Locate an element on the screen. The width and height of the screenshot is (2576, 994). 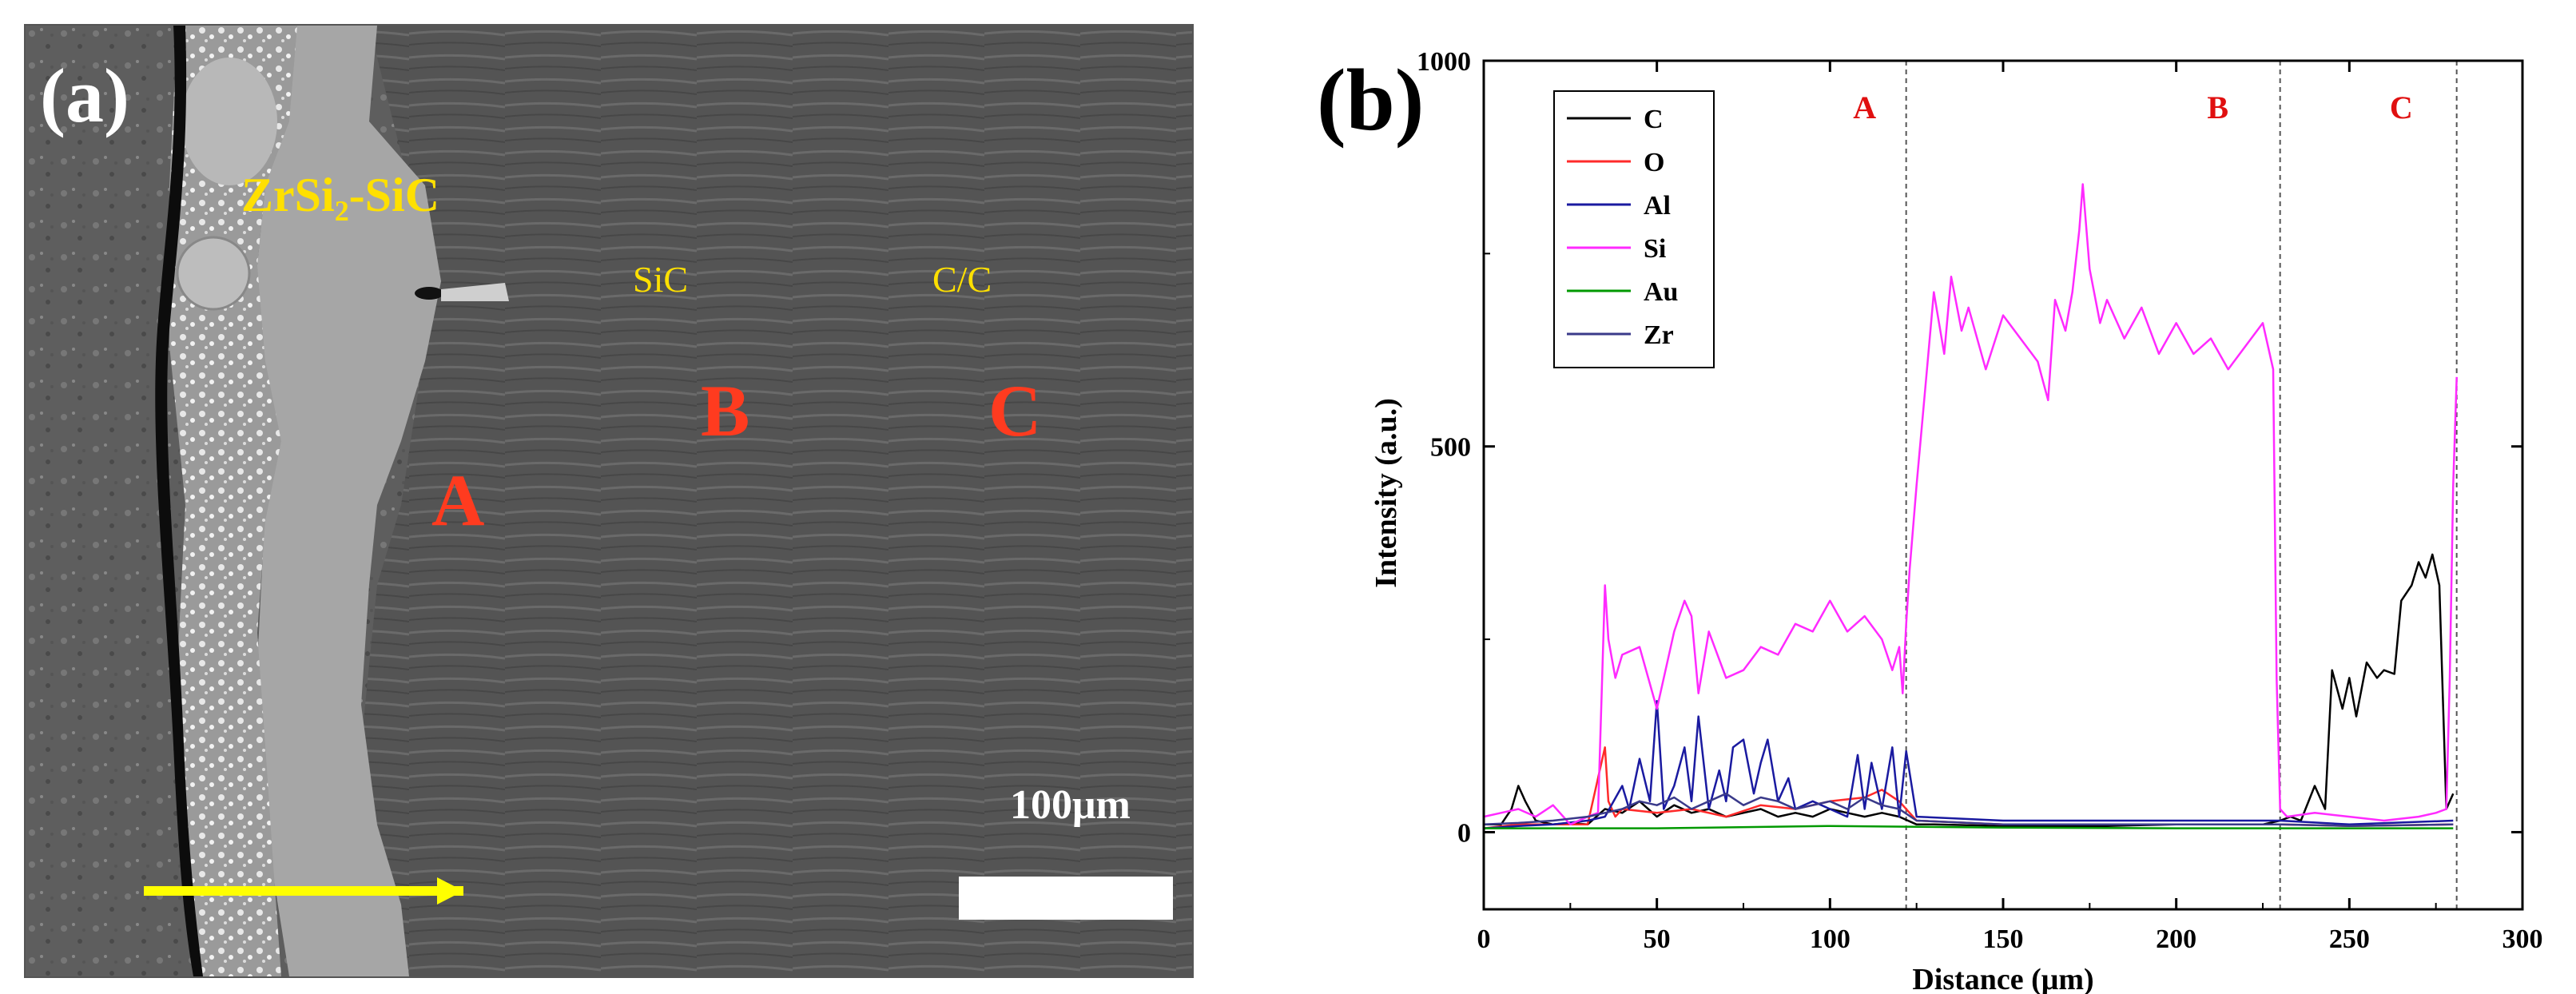
series-line-au is located at coordinates (1969, 827).